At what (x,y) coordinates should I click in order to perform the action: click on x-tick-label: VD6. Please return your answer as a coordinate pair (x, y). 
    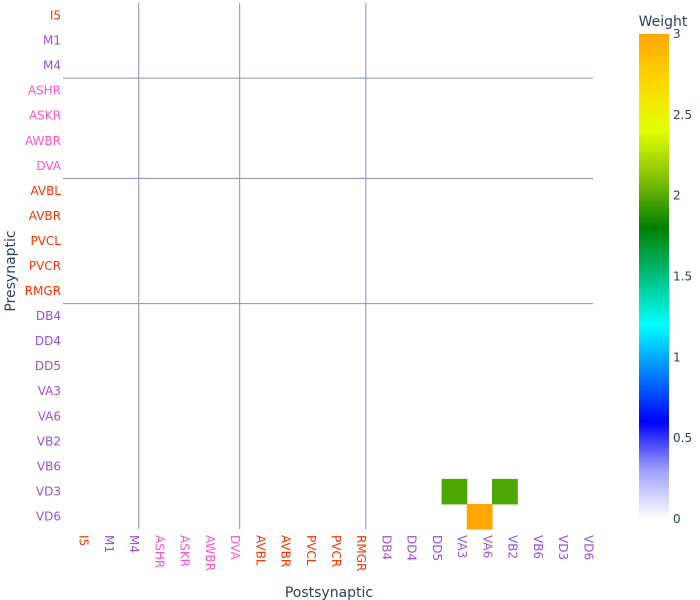
    Looking at the image, I should click on (588, 547).